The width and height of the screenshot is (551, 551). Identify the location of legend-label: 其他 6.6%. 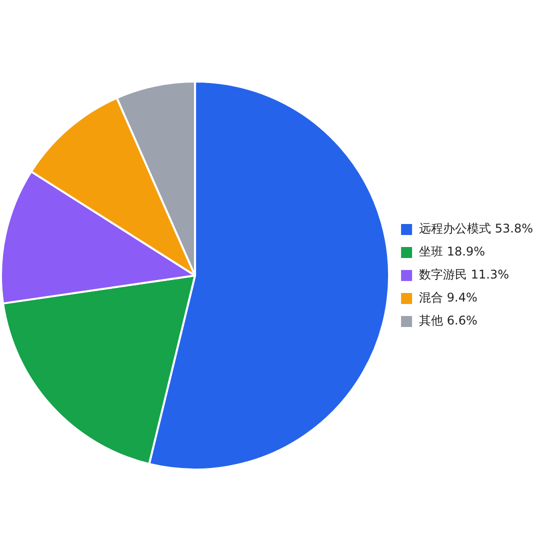
(448, 321).